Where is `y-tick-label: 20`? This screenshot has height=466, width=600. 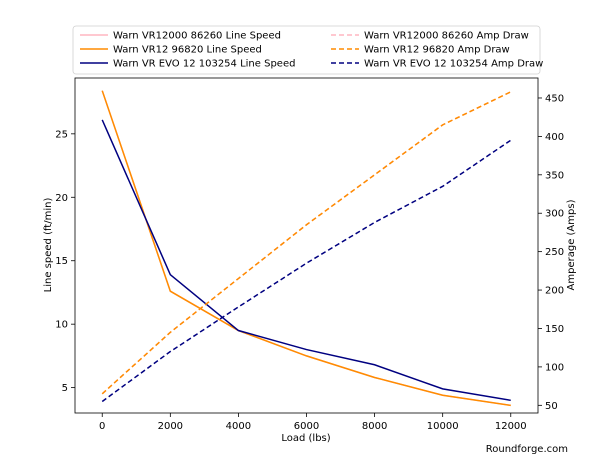 y-tick-label: 20 is located at coordinates (61, 198).